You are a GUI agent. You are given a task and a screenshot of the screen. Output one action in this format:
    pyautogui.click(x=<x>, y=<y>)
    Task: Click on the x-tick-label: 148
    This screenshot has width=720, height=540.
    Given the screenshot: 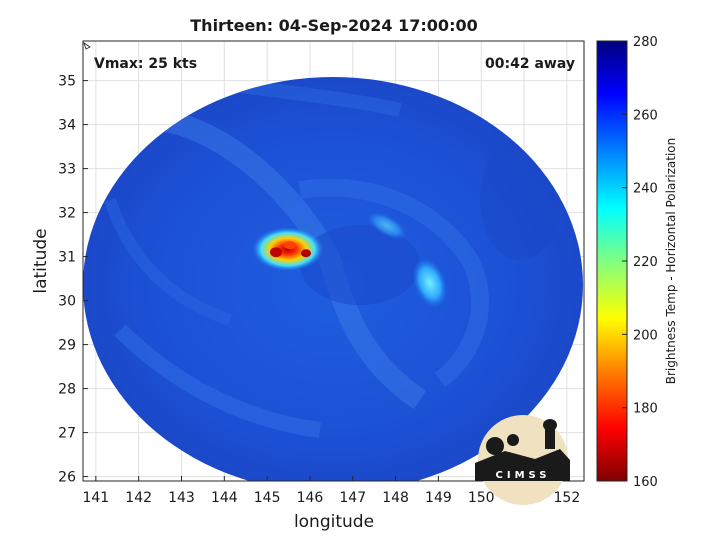 What is the action you would take?
    pyautogui.click(x=395, y=498)
    